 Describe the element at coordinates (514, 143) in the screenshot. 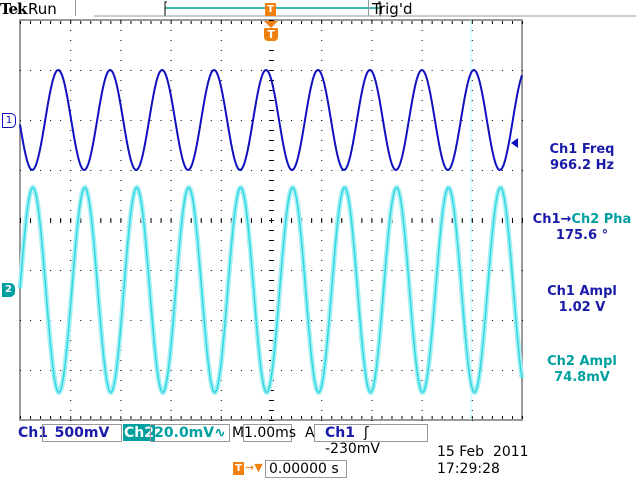

I see `trigger-level-arrow-icon` at that location.